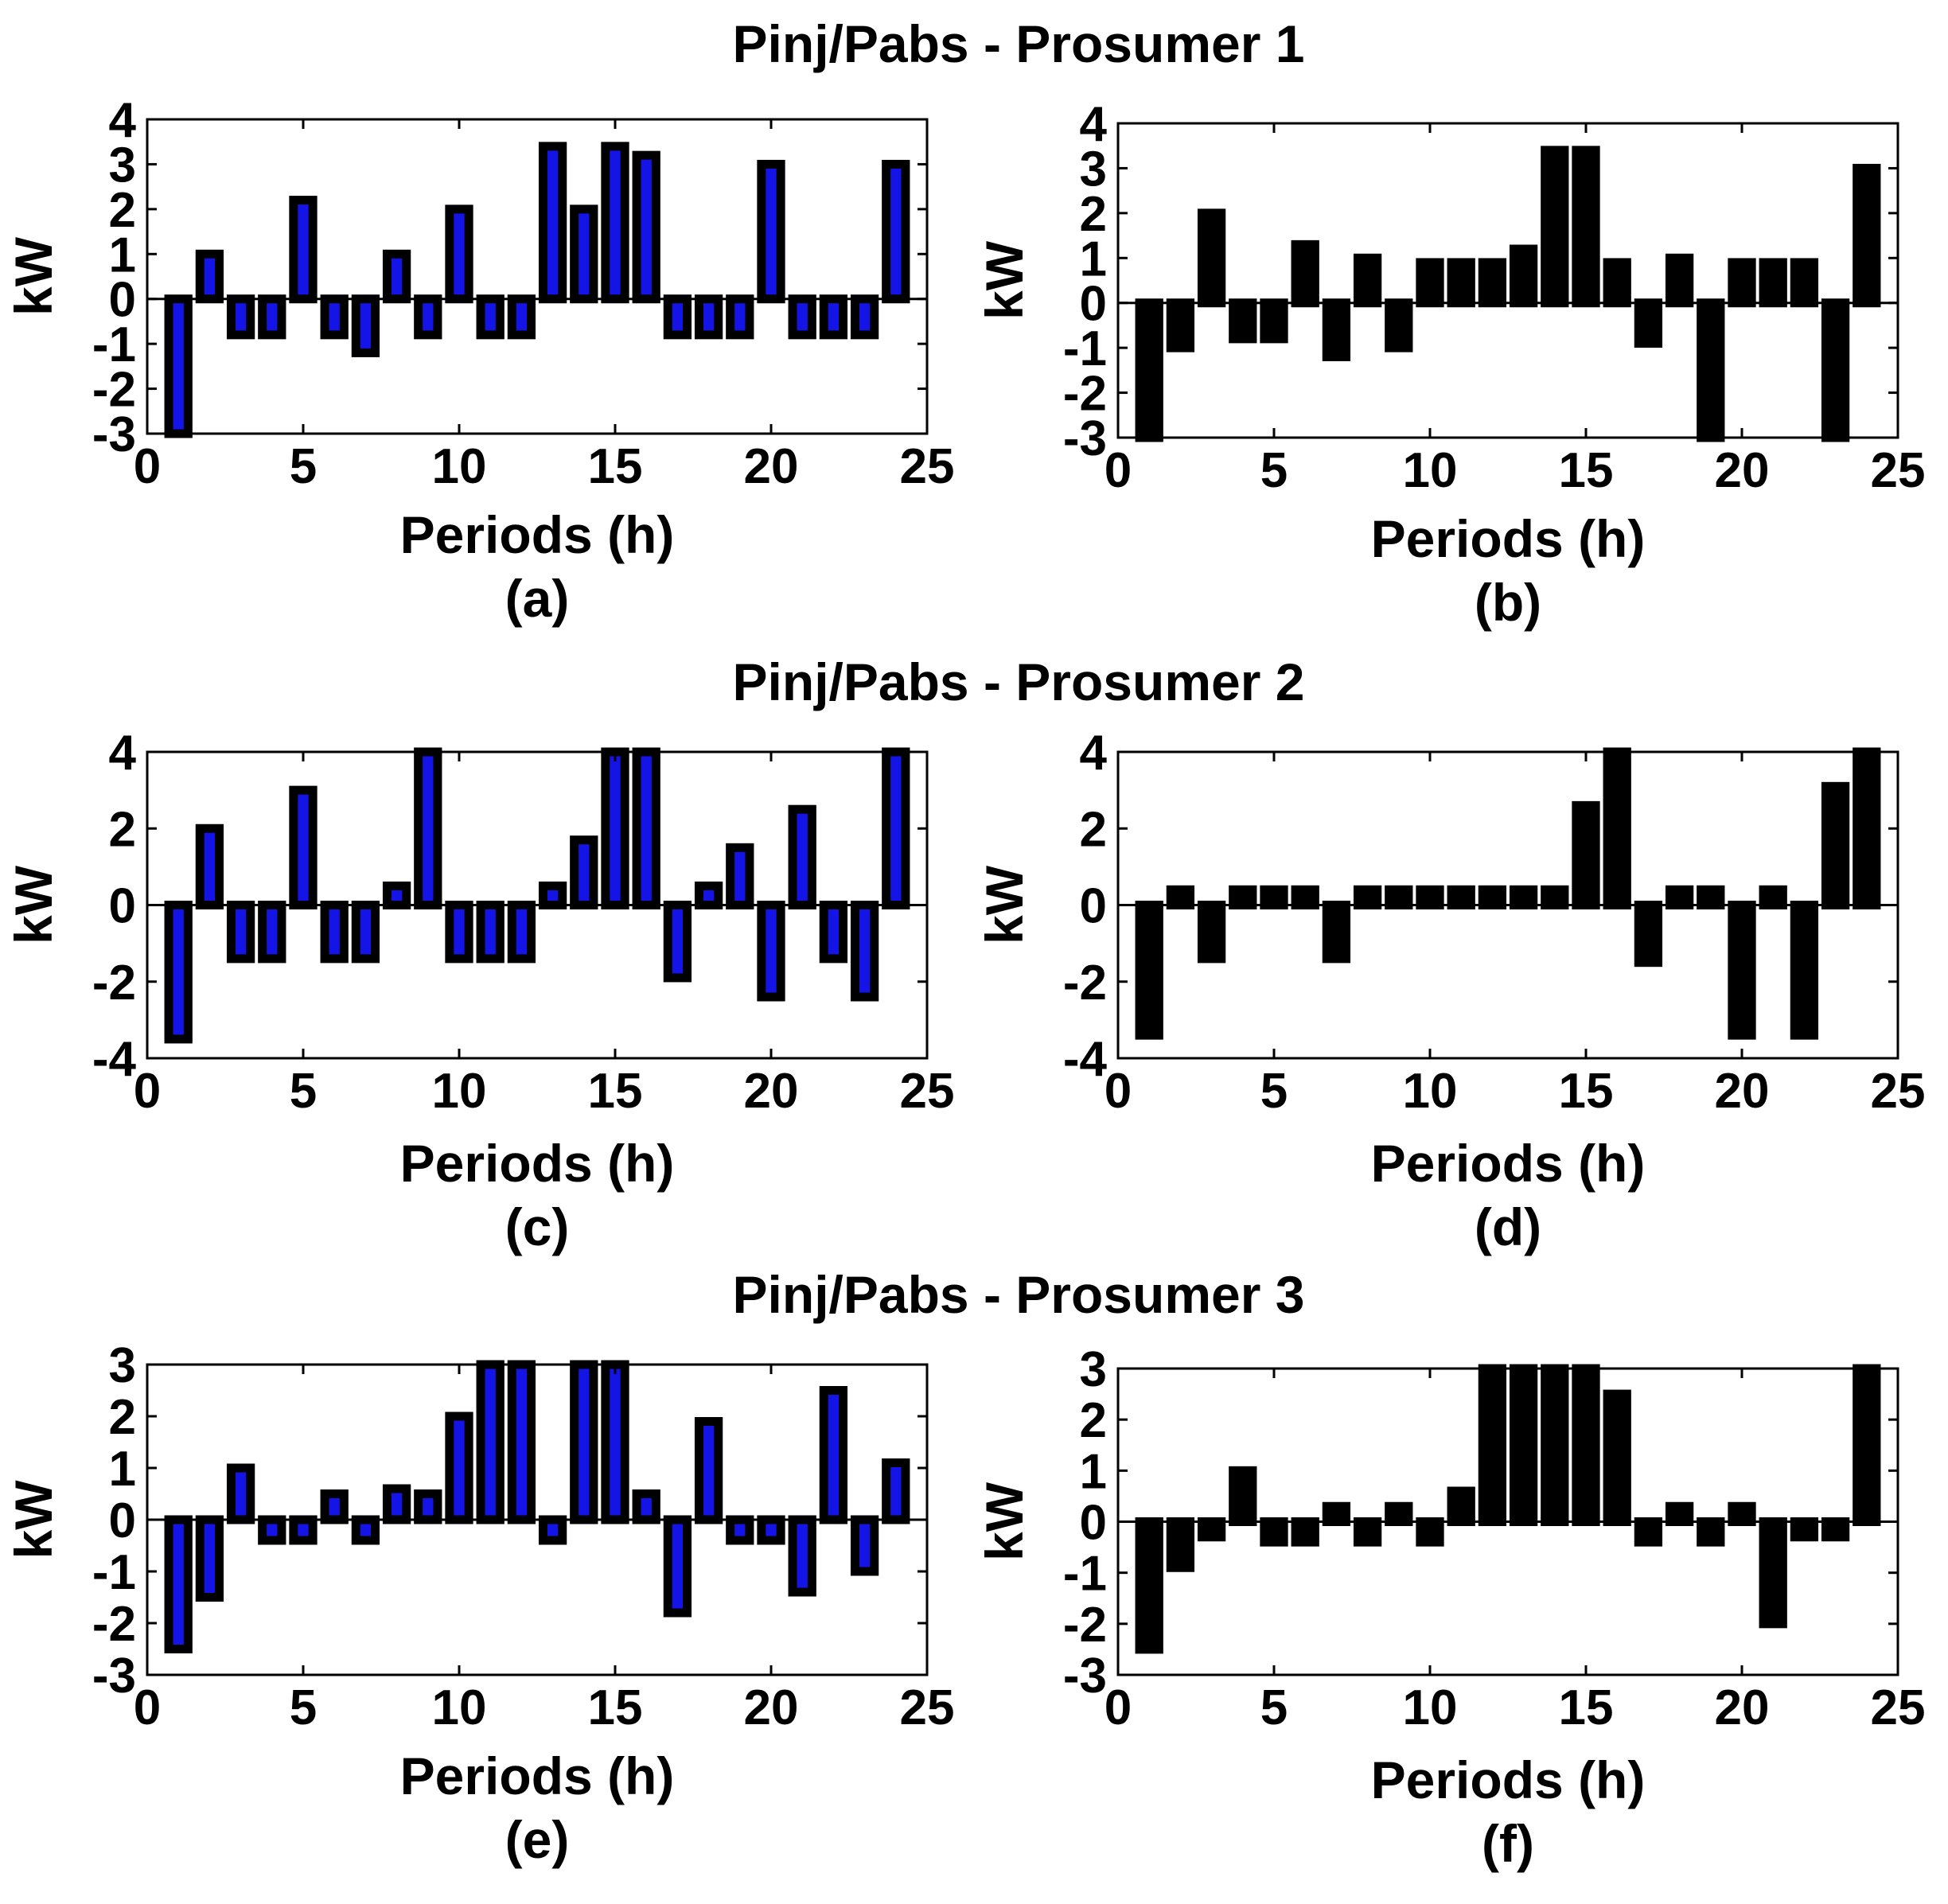 The height and width of the screenshot is (1904, 1948). I want to click on panel-caption: (b), so click(1508, 602).